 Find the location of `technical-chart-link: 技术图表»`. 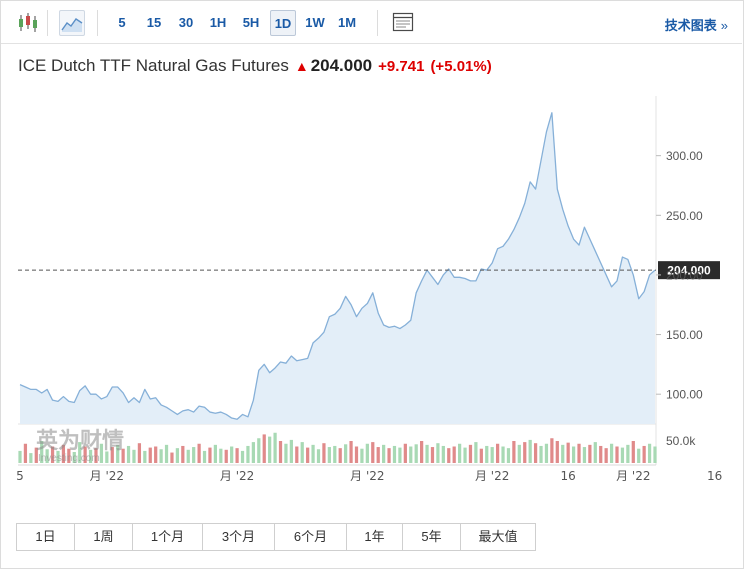

technical-chart-link: 技术图表» is located at coordinates (696, 24).